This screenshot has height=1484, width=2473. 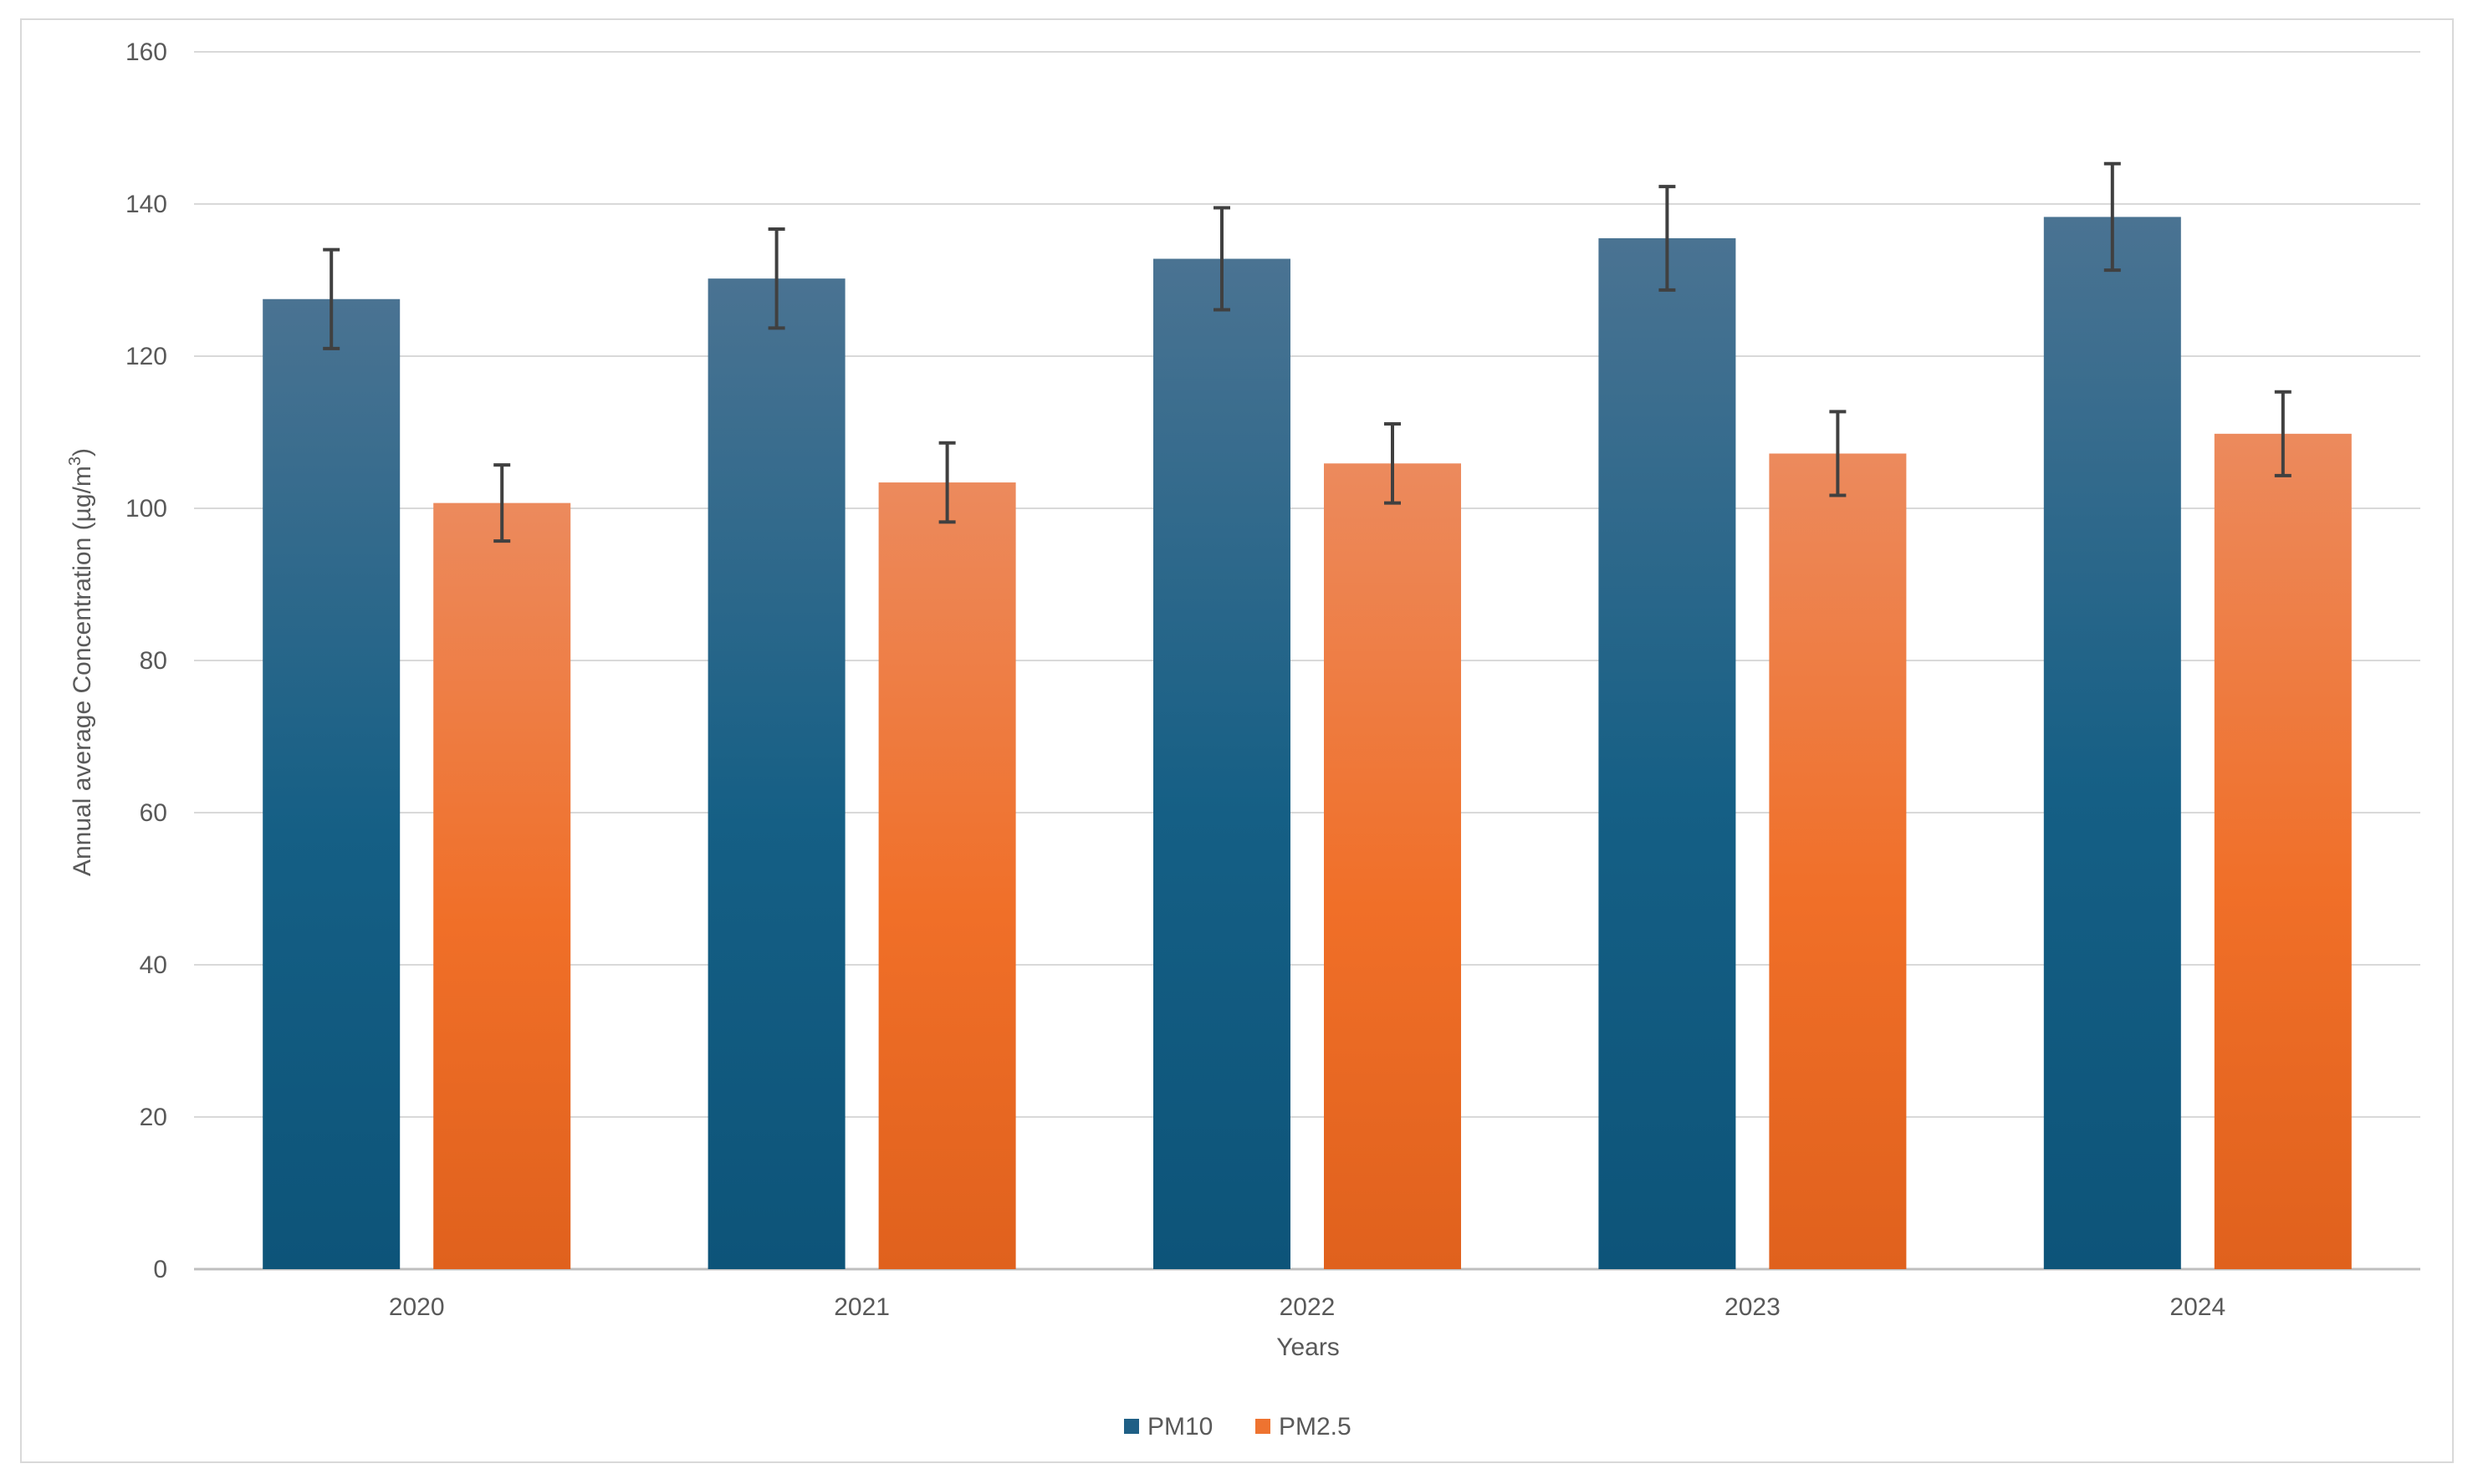 What do you see at coordinates (146, 52) in the screenshot?
I see `y-tick-label: 160` at bounding box center [146, 52].